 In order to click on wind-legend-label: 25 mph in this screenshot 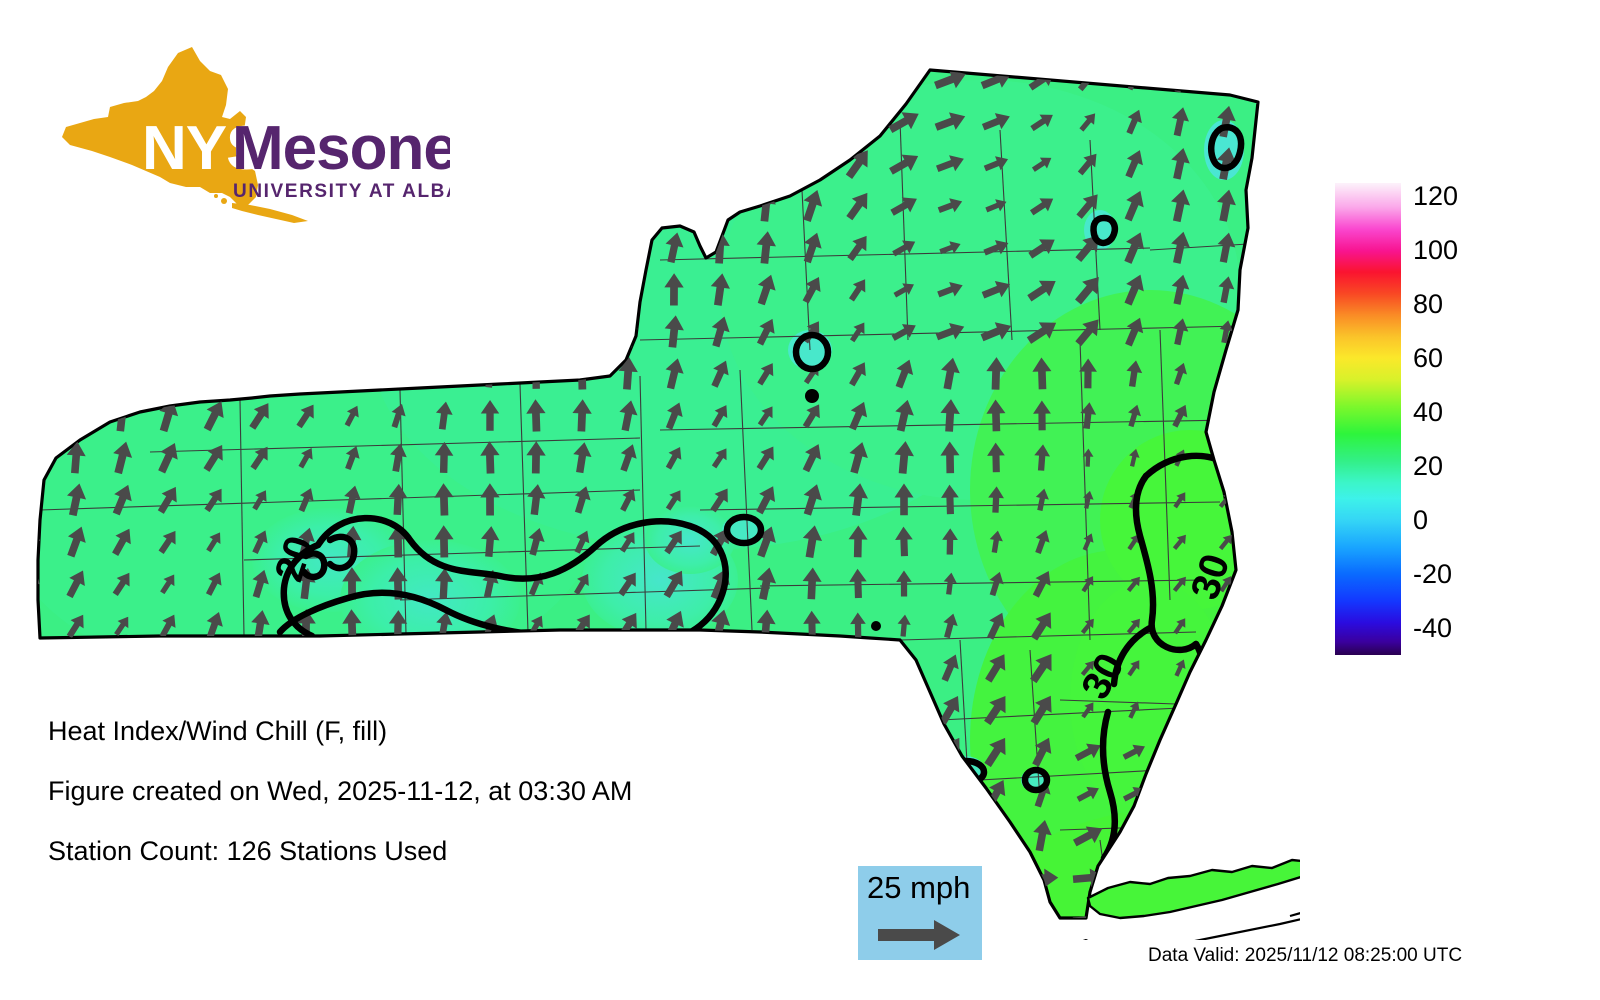, I will do `click(919, 887)`.